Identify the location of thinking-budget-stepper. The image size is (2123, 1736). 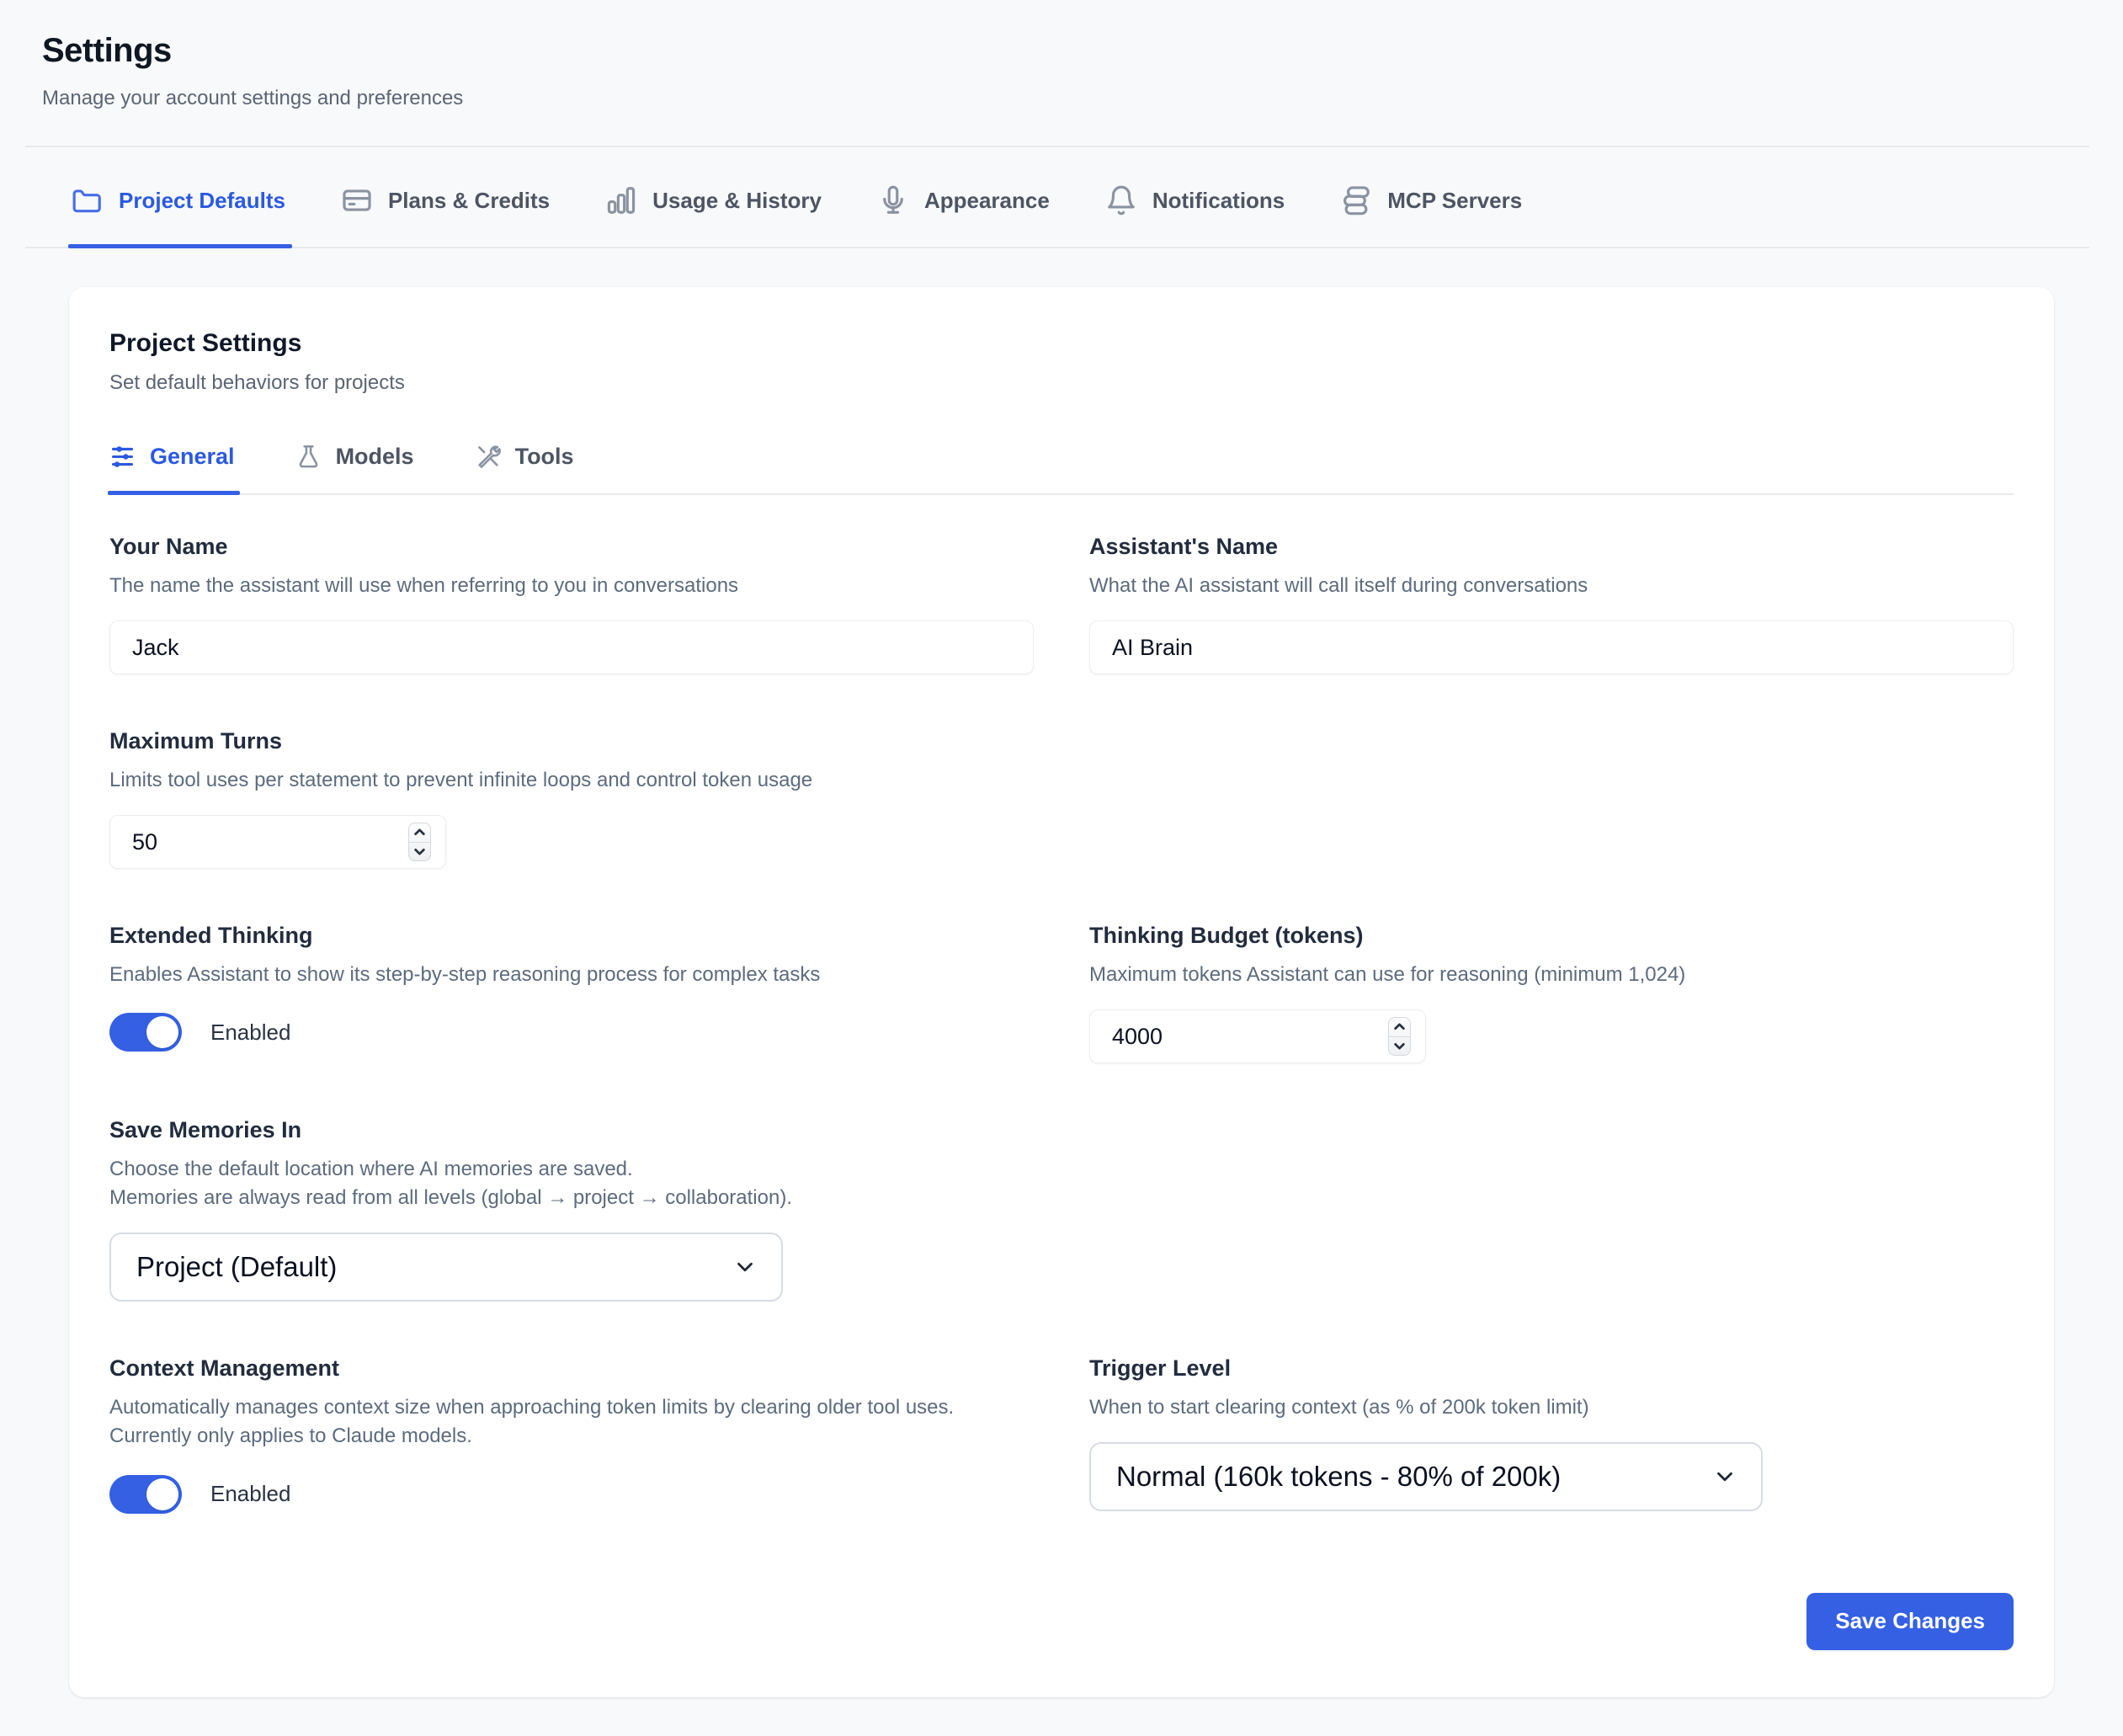
(1399, 1037).